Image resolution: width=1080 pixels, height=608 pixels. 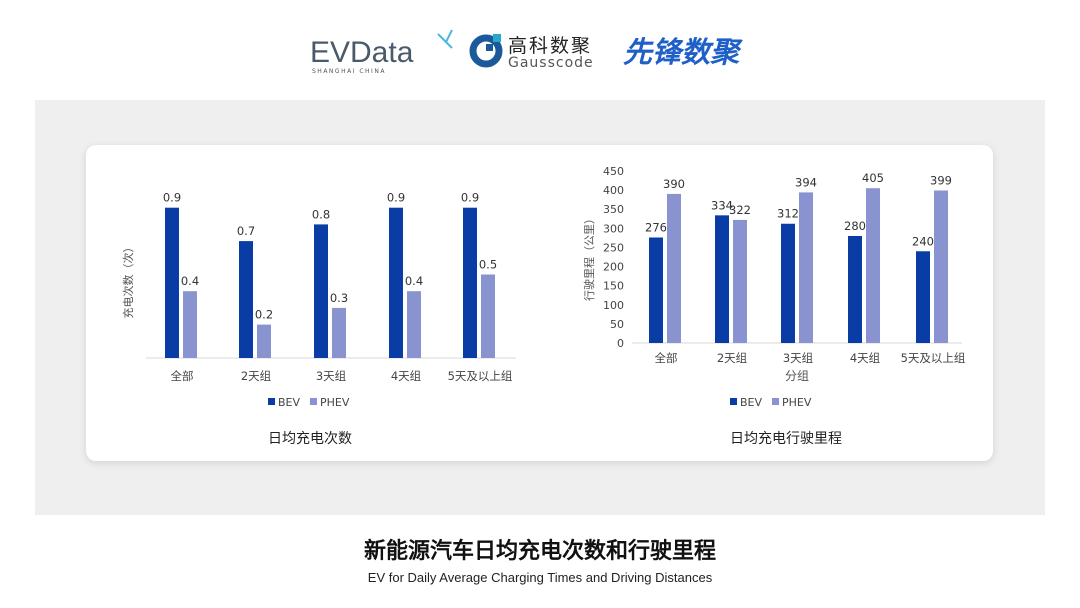 What do you see at coordinates (551, 63) in the screenshot?
I see `svg-text: Gausscode` at bounding box center [551, 63].